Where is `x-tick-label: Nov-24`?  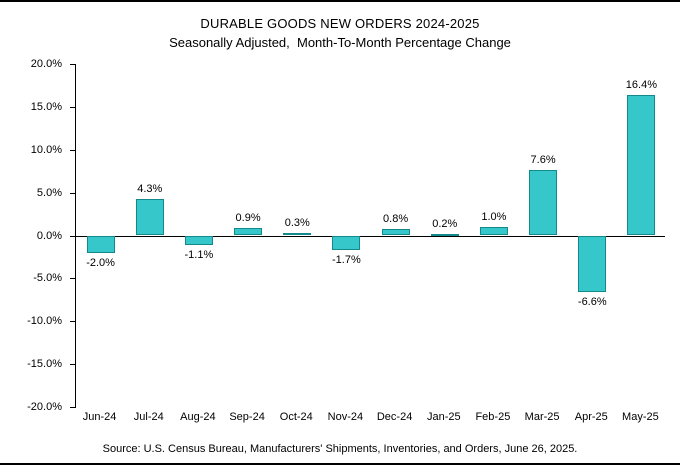
x-tick-label: Nov-24 is located at coordinates (345, 417).